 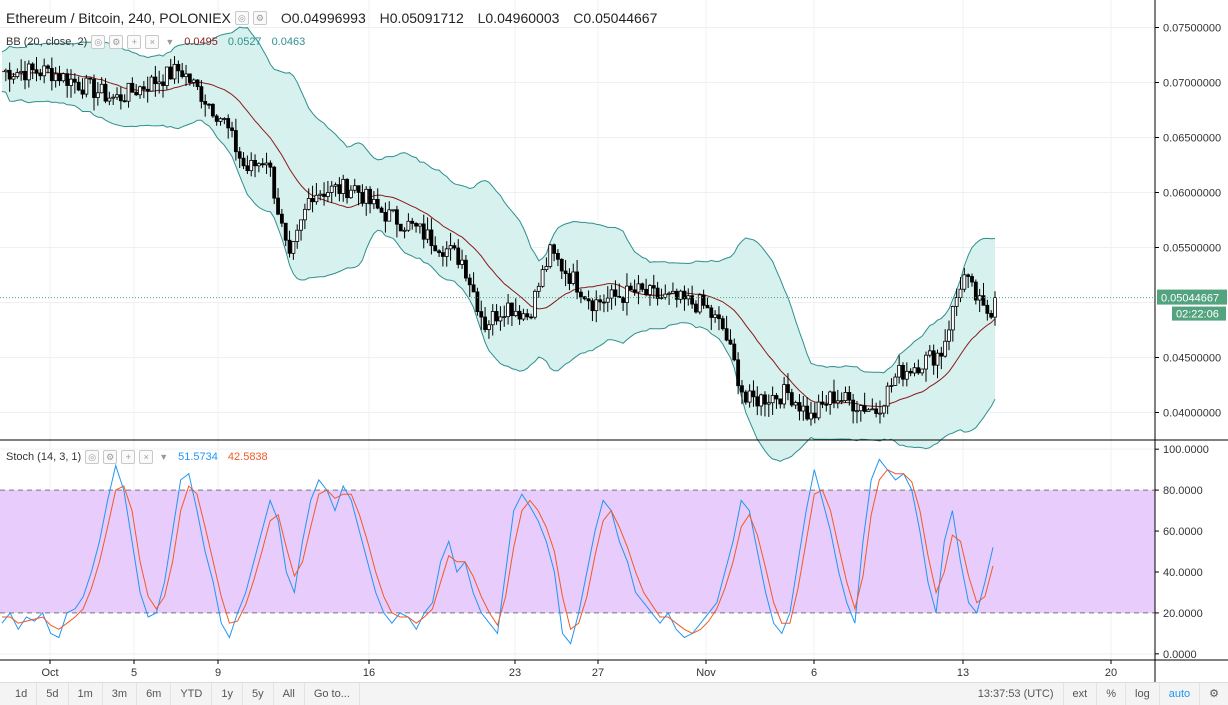 What do you see at coordinates (1178, 694) in the screenshot?
I see `auto-toggle: auto` at bounding box center [1178, 694].